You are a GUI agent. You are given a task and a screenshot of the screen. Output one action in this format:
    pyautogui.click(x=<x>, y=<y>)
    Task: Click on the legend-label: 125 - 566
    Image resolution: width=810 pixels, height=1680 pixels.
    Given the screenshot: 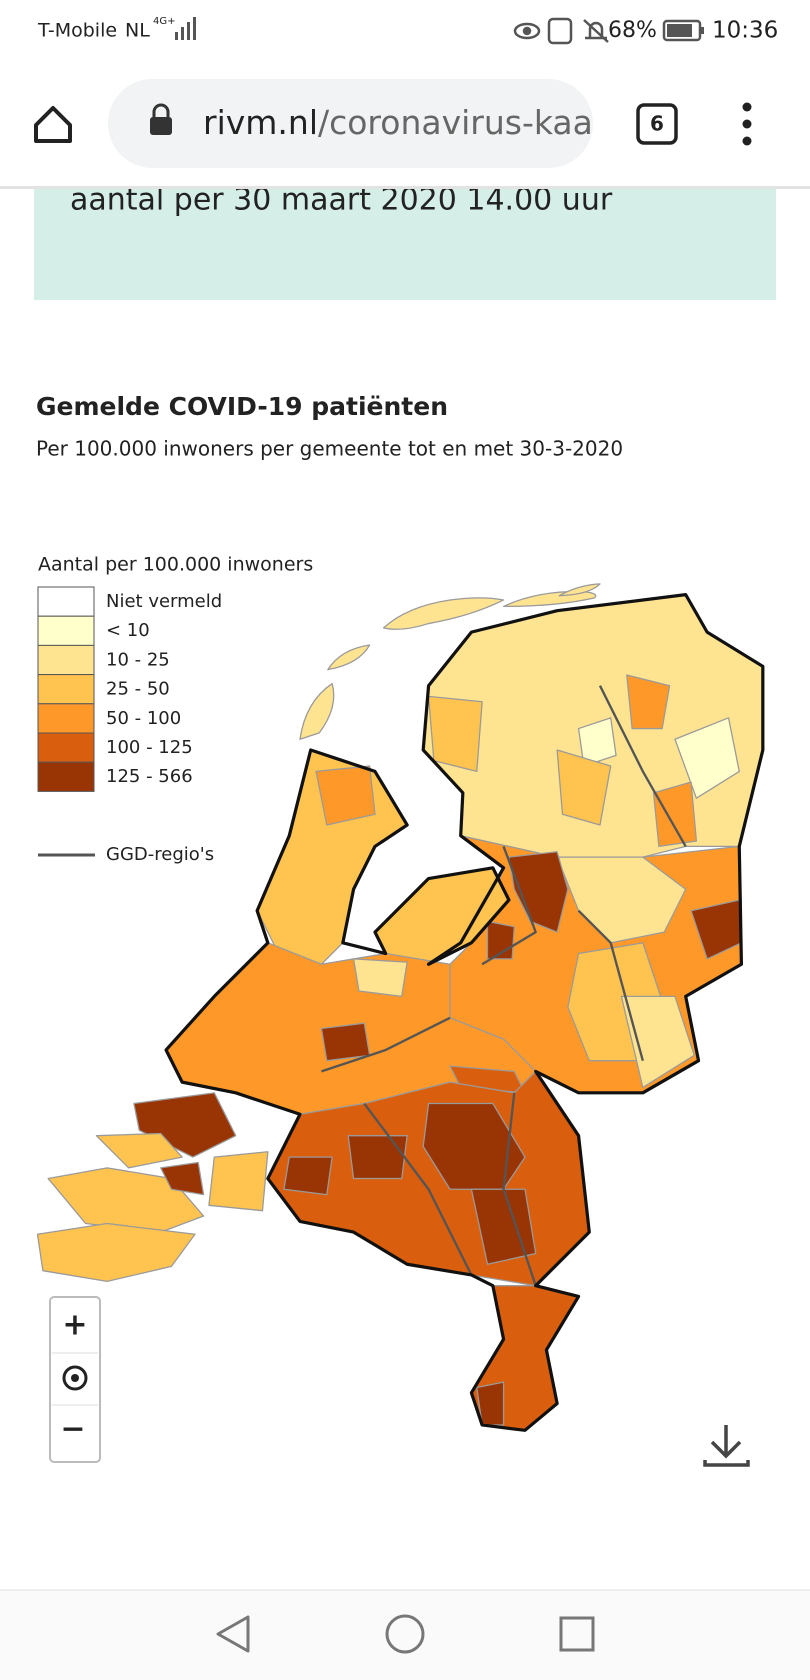 What is the action you would take?
    pyautogui.click(x=149, y=776)
    